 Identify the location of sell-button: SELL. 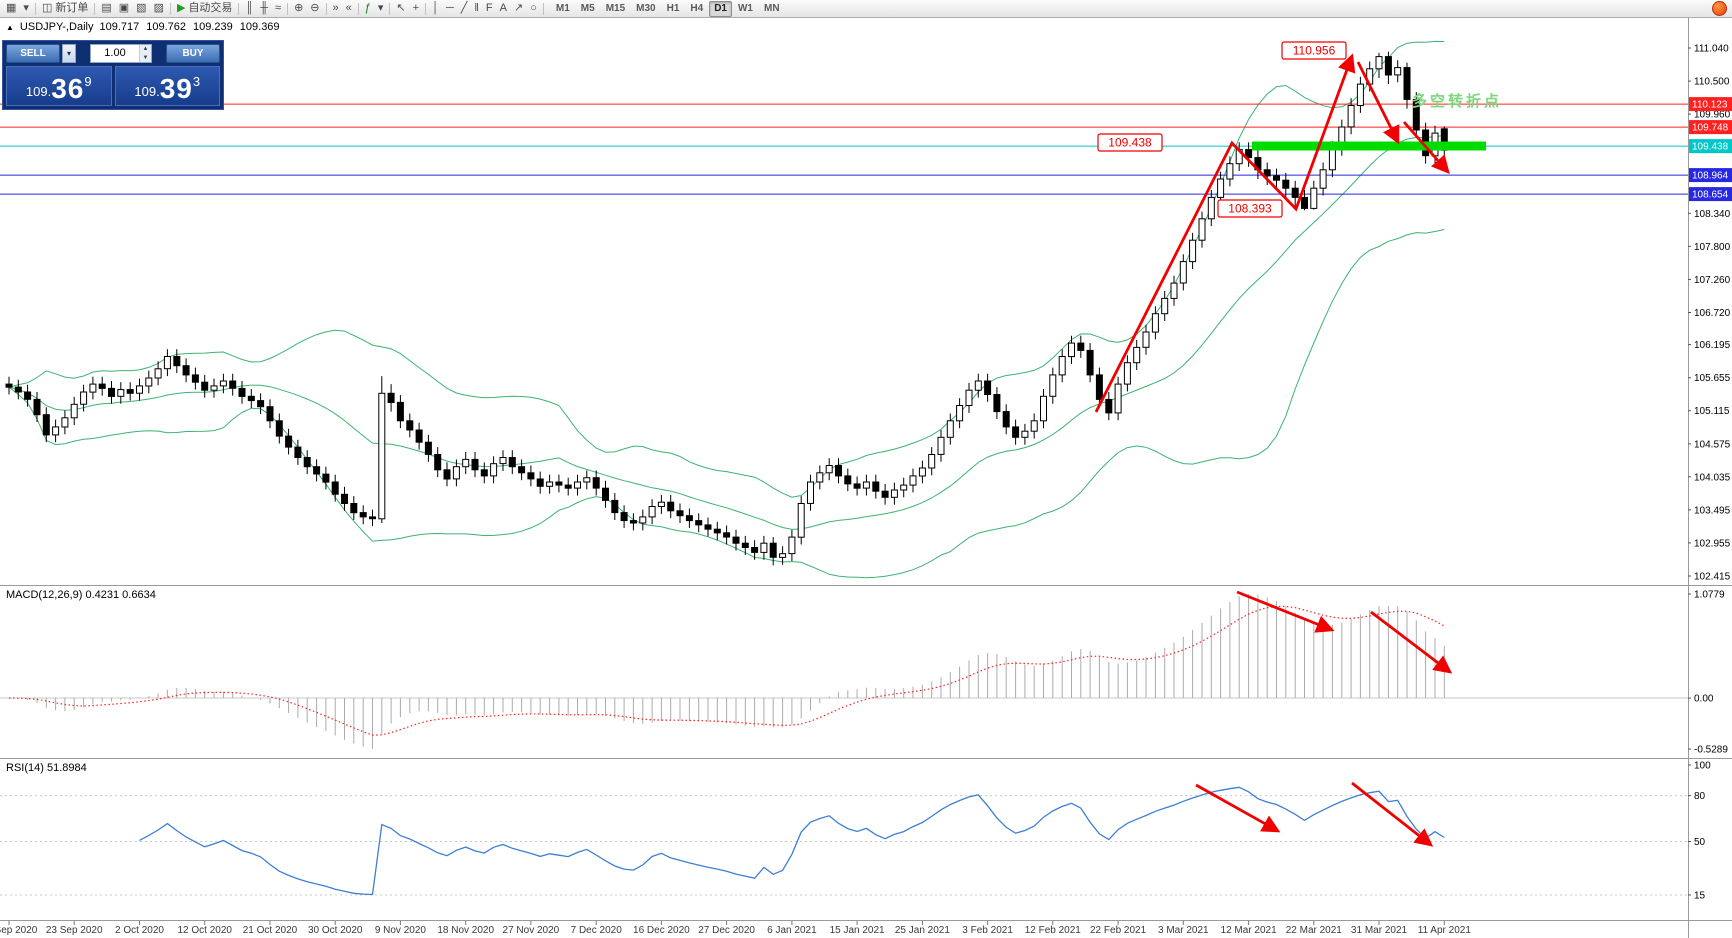
(33, 53).